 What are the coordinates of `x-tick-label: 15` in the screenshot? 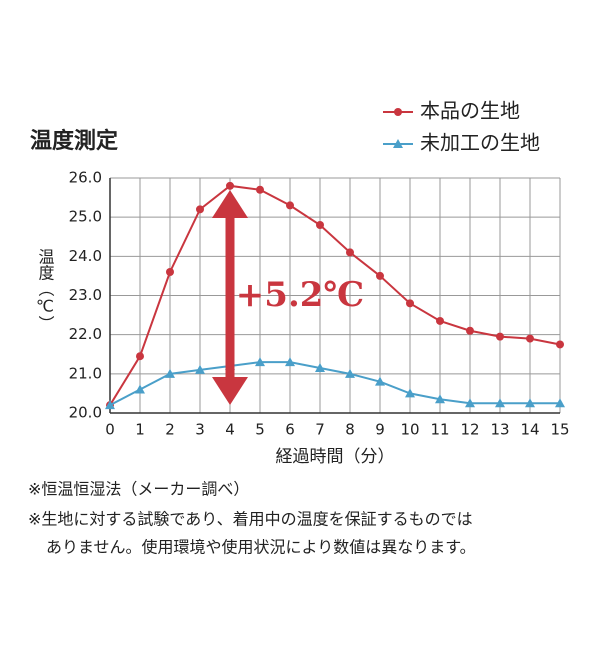 It's located at (559, 430).